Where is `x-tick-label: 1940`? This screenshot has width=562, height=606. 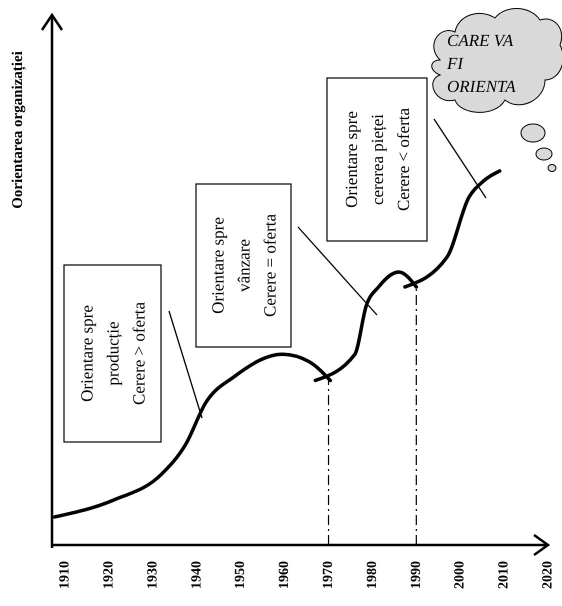
x-tick-label: 1940 is located at coordinates (196, 575).